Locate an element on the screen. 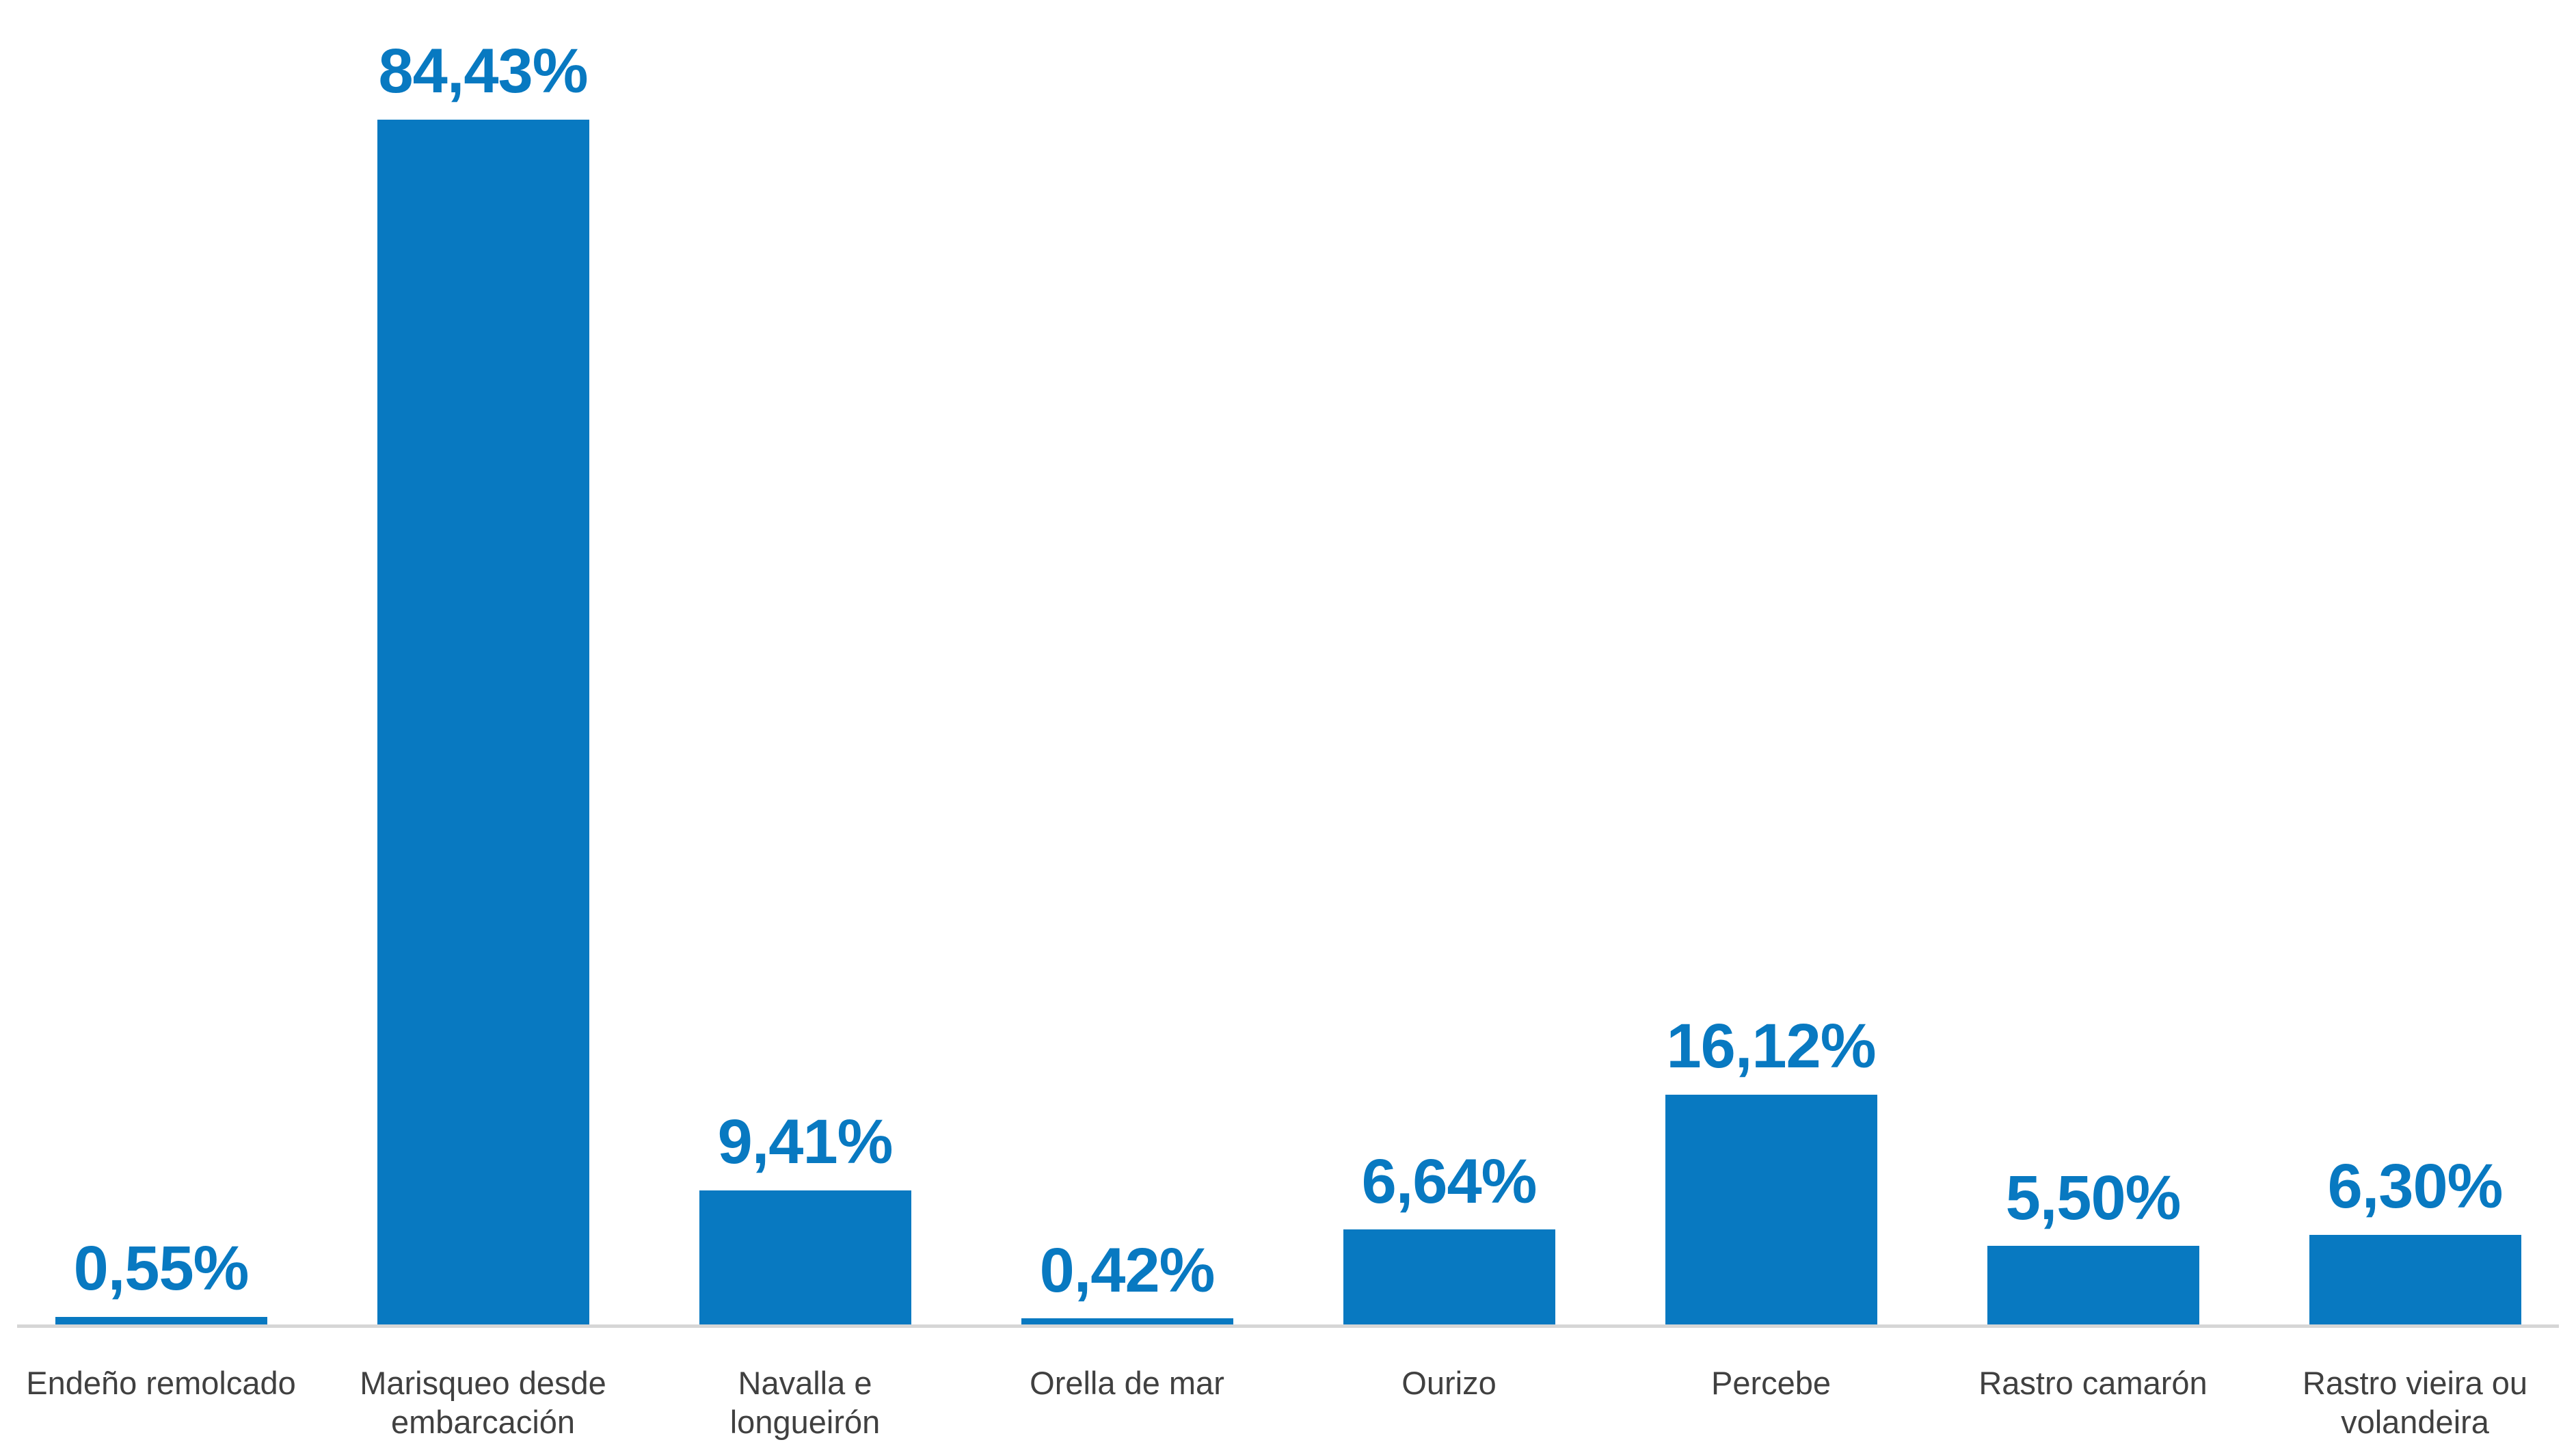 Image resolution: width=2576 pixels, height=1453 pixels. category-label: Navalla e longueirón is located at coordinates (805, 1402).